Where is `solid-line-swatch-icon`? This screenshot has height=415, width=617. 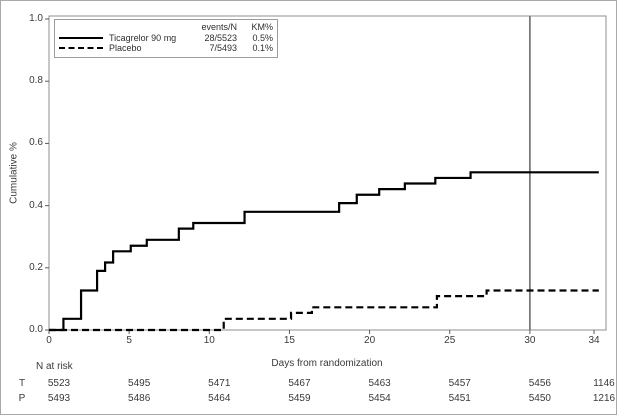
solid-line-swatch-icon is located at coordinates (81, 37).